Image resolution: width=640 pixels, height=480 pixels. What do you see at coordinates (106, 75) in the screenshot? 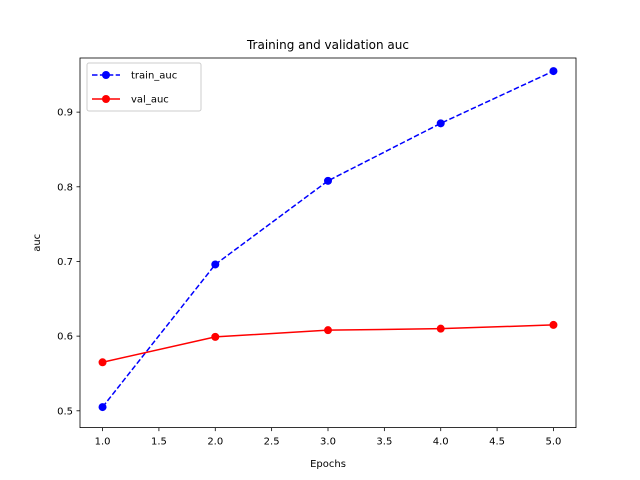
I see `legend-marker-train-auc` at bounding box center [106, 75].